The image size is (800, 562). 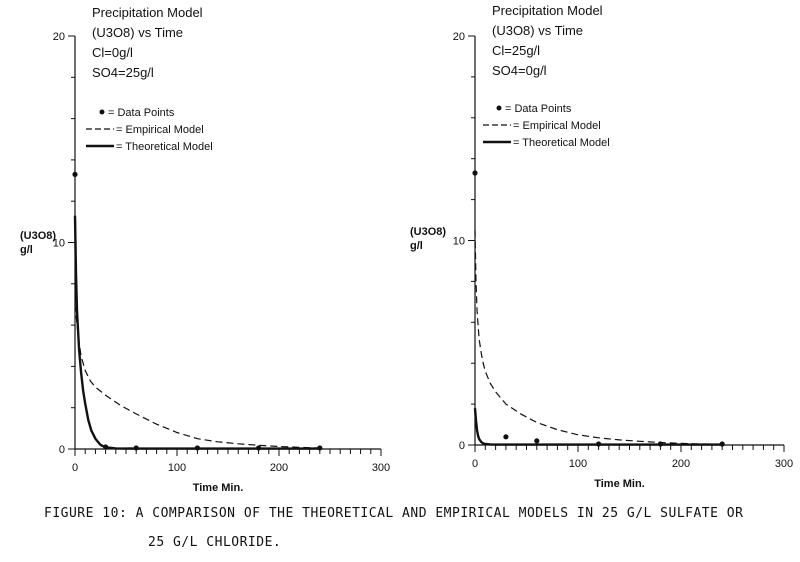 I want to click on chart-title-line: SO4=25g/l, so click(x=123, y=72).